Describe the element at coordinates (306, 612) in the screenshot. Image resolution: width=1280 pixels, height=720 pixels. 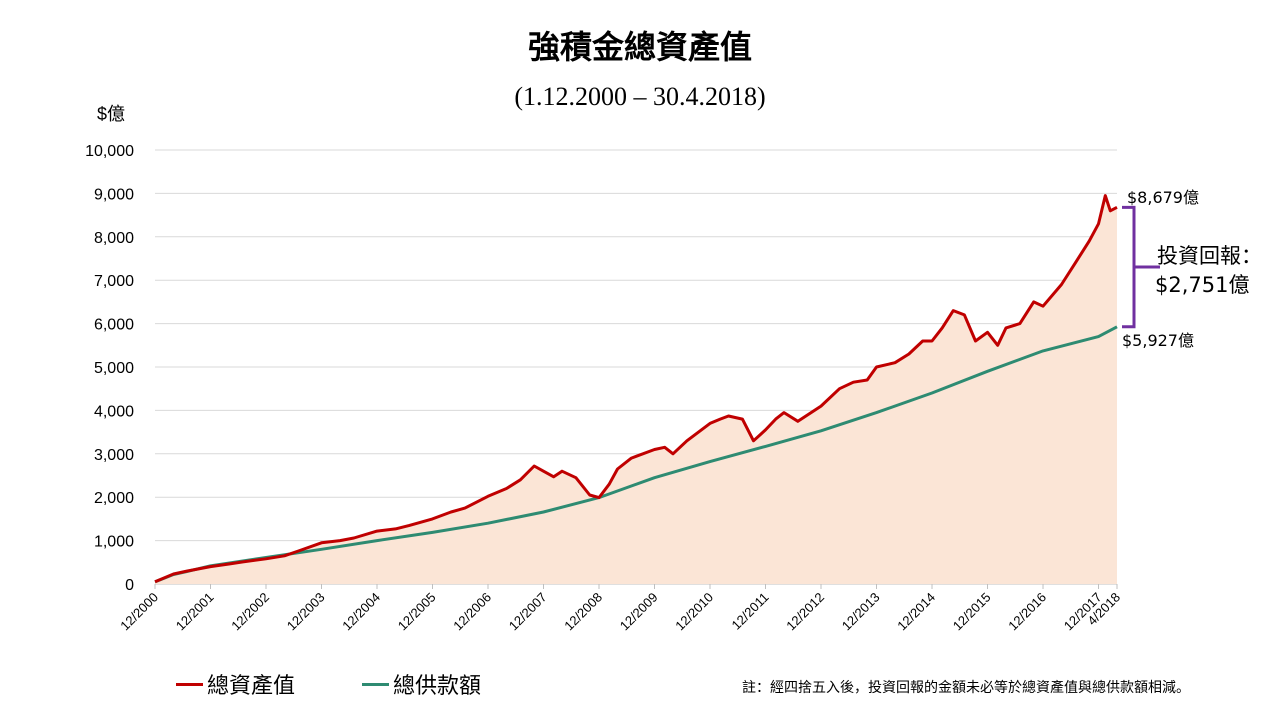
I see `x-tick-label: 12/2003` at that location.